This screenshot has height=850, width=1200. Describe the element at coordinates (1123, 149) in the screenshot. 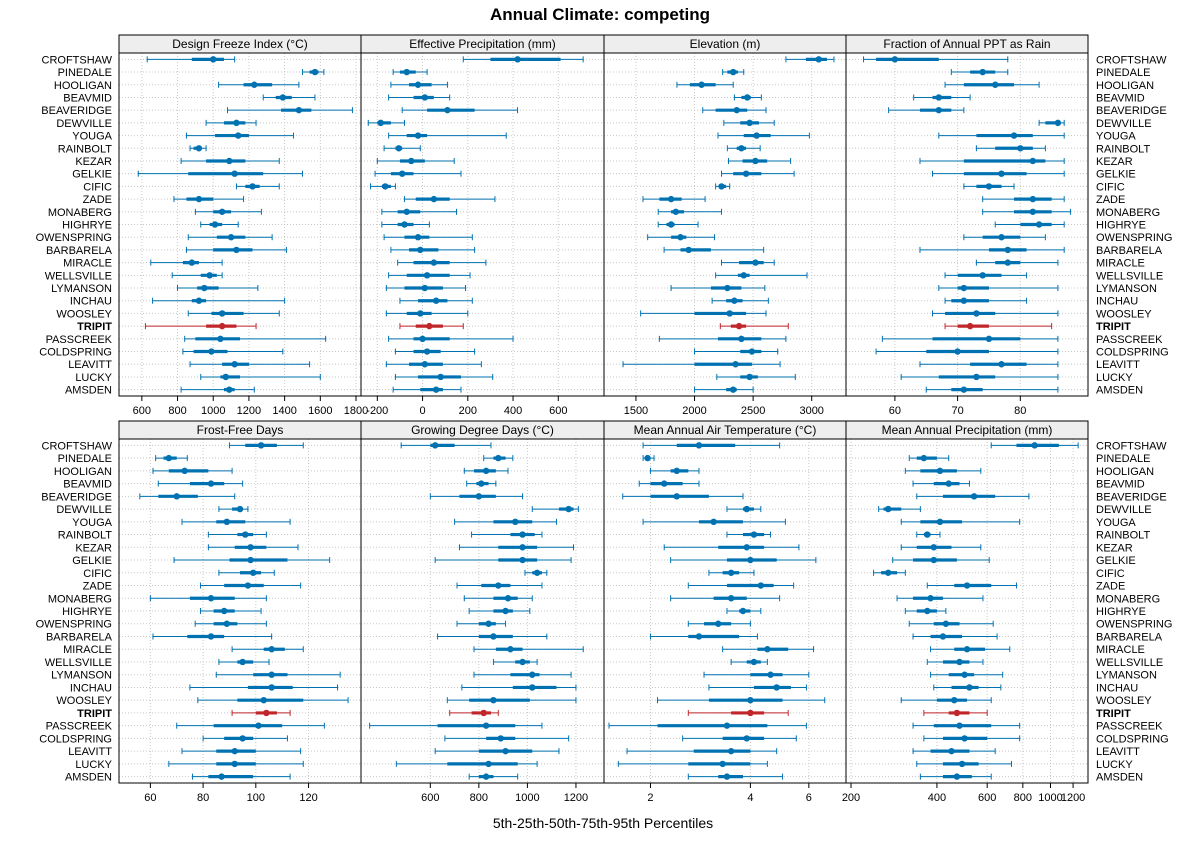

I see `site-label-right: RAINBOLT` at that location.